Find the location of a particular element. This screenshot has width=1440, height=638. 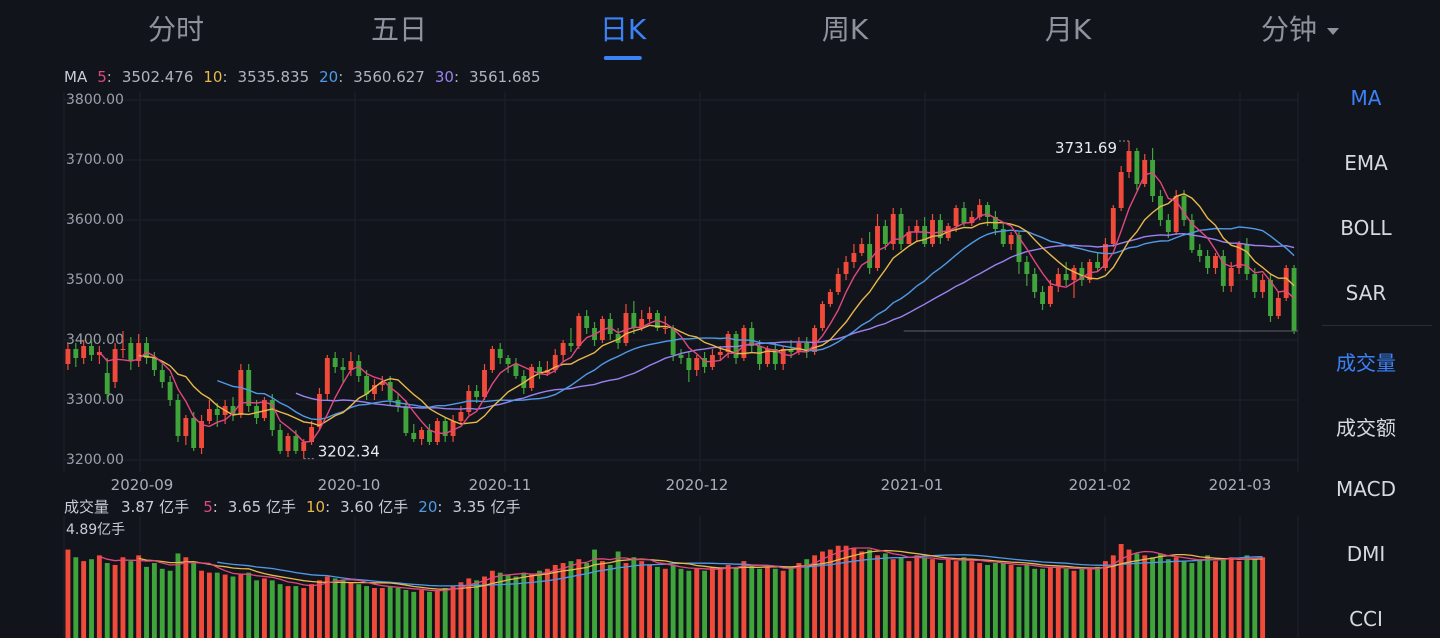

tab-intraday: 分时 is located at coordinates (176, 29).